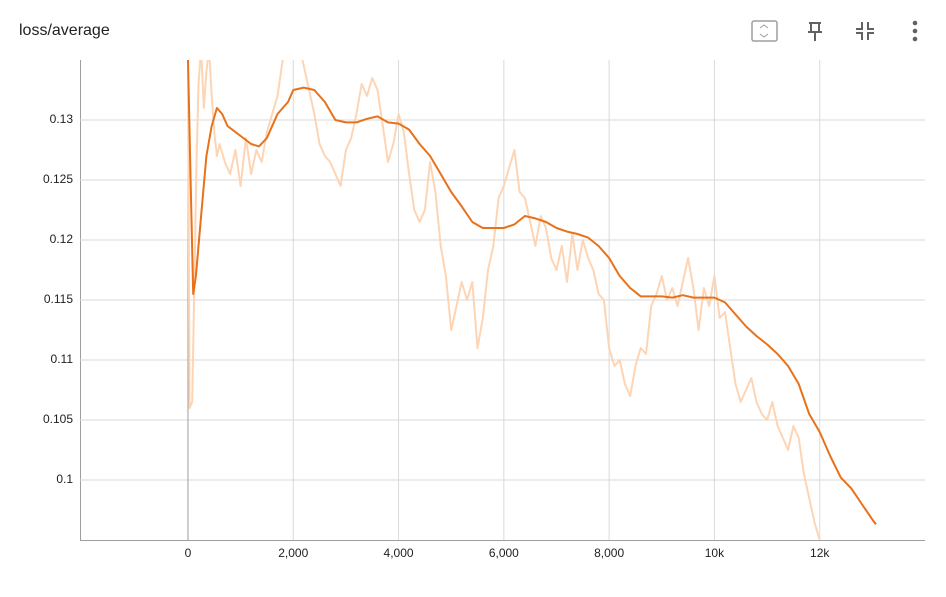 This screenshot has width=946, height=597. I want to click on x-tick-label: 10k, so click(715, 553).